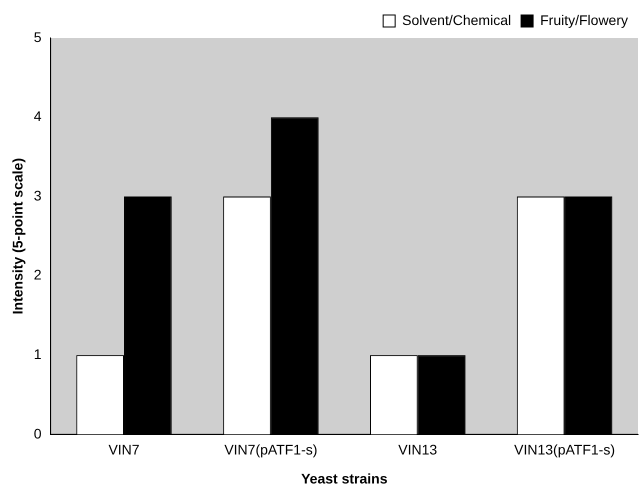  What do you see at coordinates (124, 450) in the screenshot?
I see `x-tick-label: VIN7` at bounding box center [124, 450].